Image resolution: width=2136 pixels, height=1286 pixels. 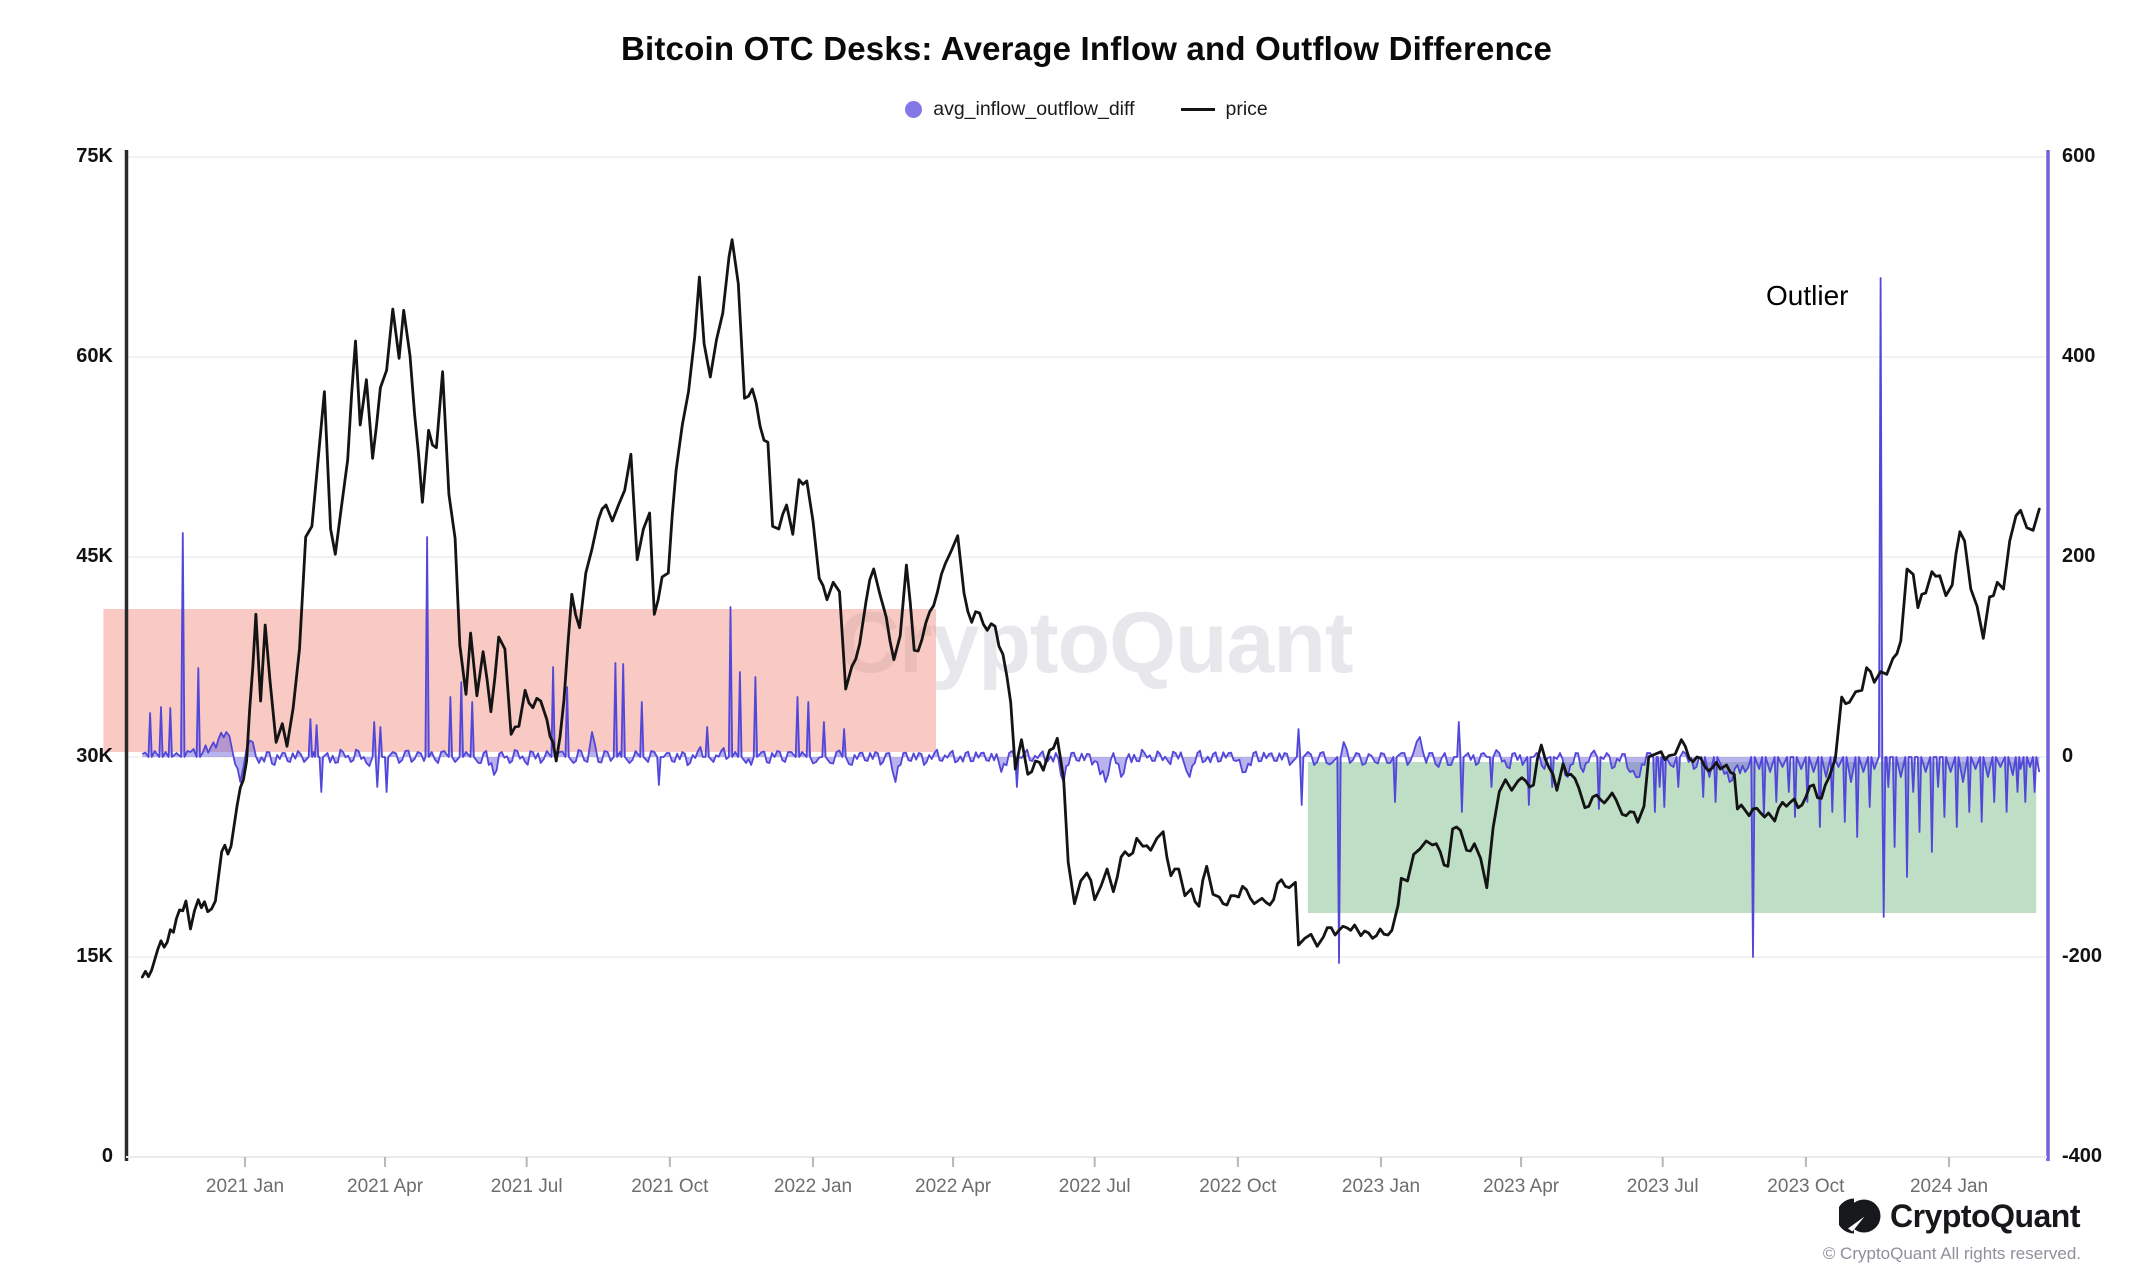 I want to click on legend-dot-icon, so click(x=914, y=109).